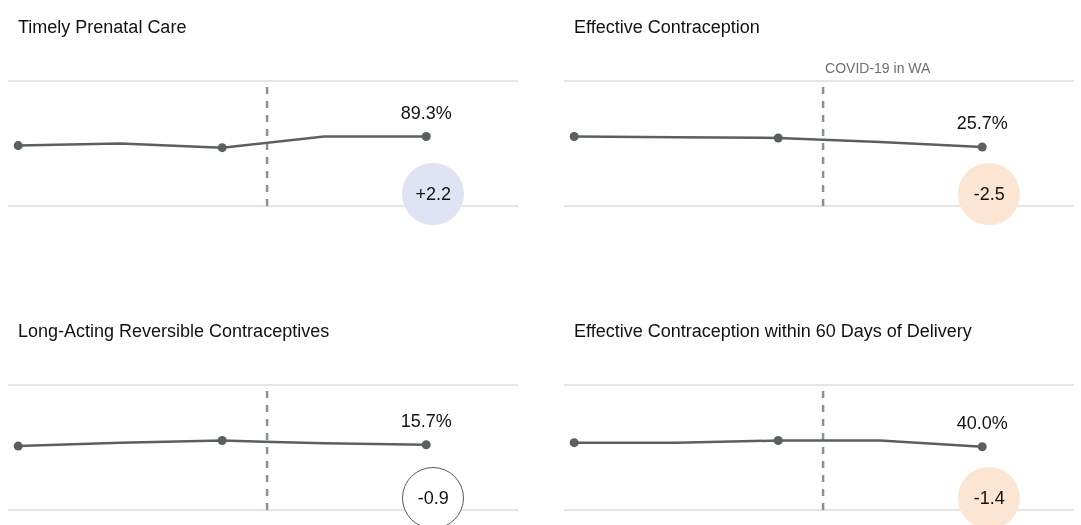  Describe the element at coordinates (103, 27) in the screenshot. I see `chart-title: Timely Prenatal Care` at that location.